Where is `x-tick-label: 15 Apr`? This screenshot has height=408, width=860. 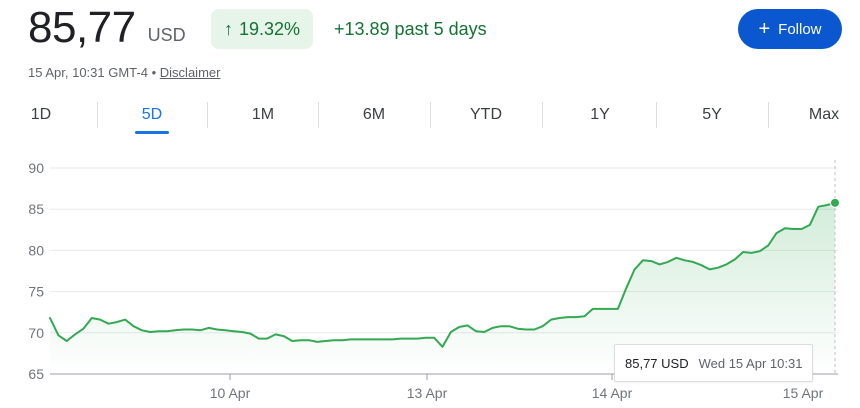 x-tick-label: 15 Apr is located at coordinates (803, 393).